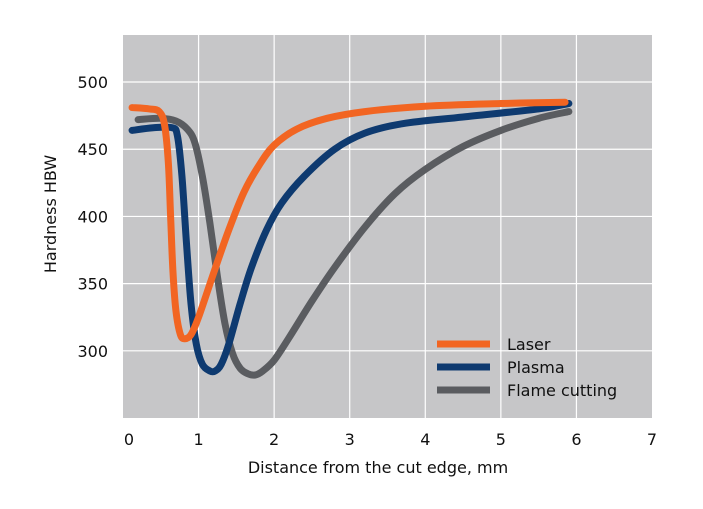  What do you see at coordinates (562, 390) in the screenshot?
I see `legend-label-flame-cutting: Flame cutting` at bounding box center [562, 390].